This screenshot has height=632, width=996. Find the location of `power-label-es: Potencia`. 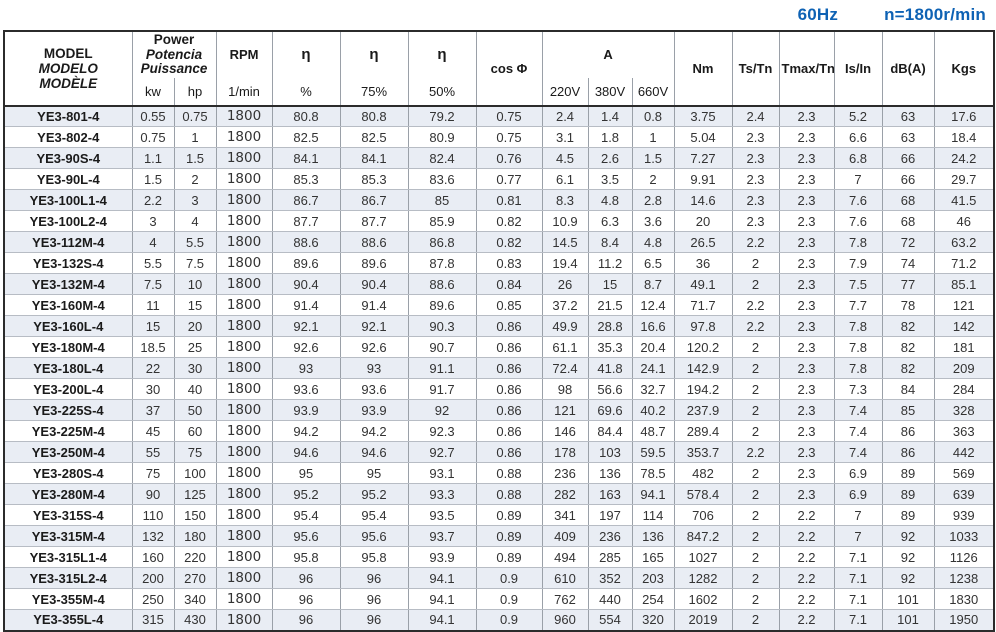

power-label-es: Potencia is located at coordinates (174, 54).